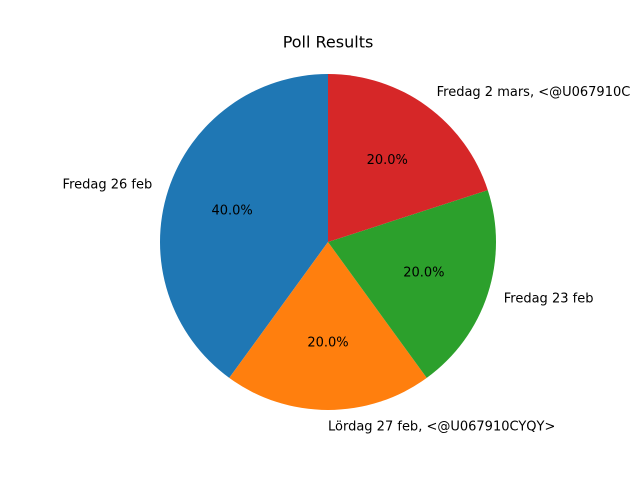  What do you see at coordinates (108, 184) in the screenshot?
I see `slice-label: Fredag 26 feb` at bounding box center [108, 184].